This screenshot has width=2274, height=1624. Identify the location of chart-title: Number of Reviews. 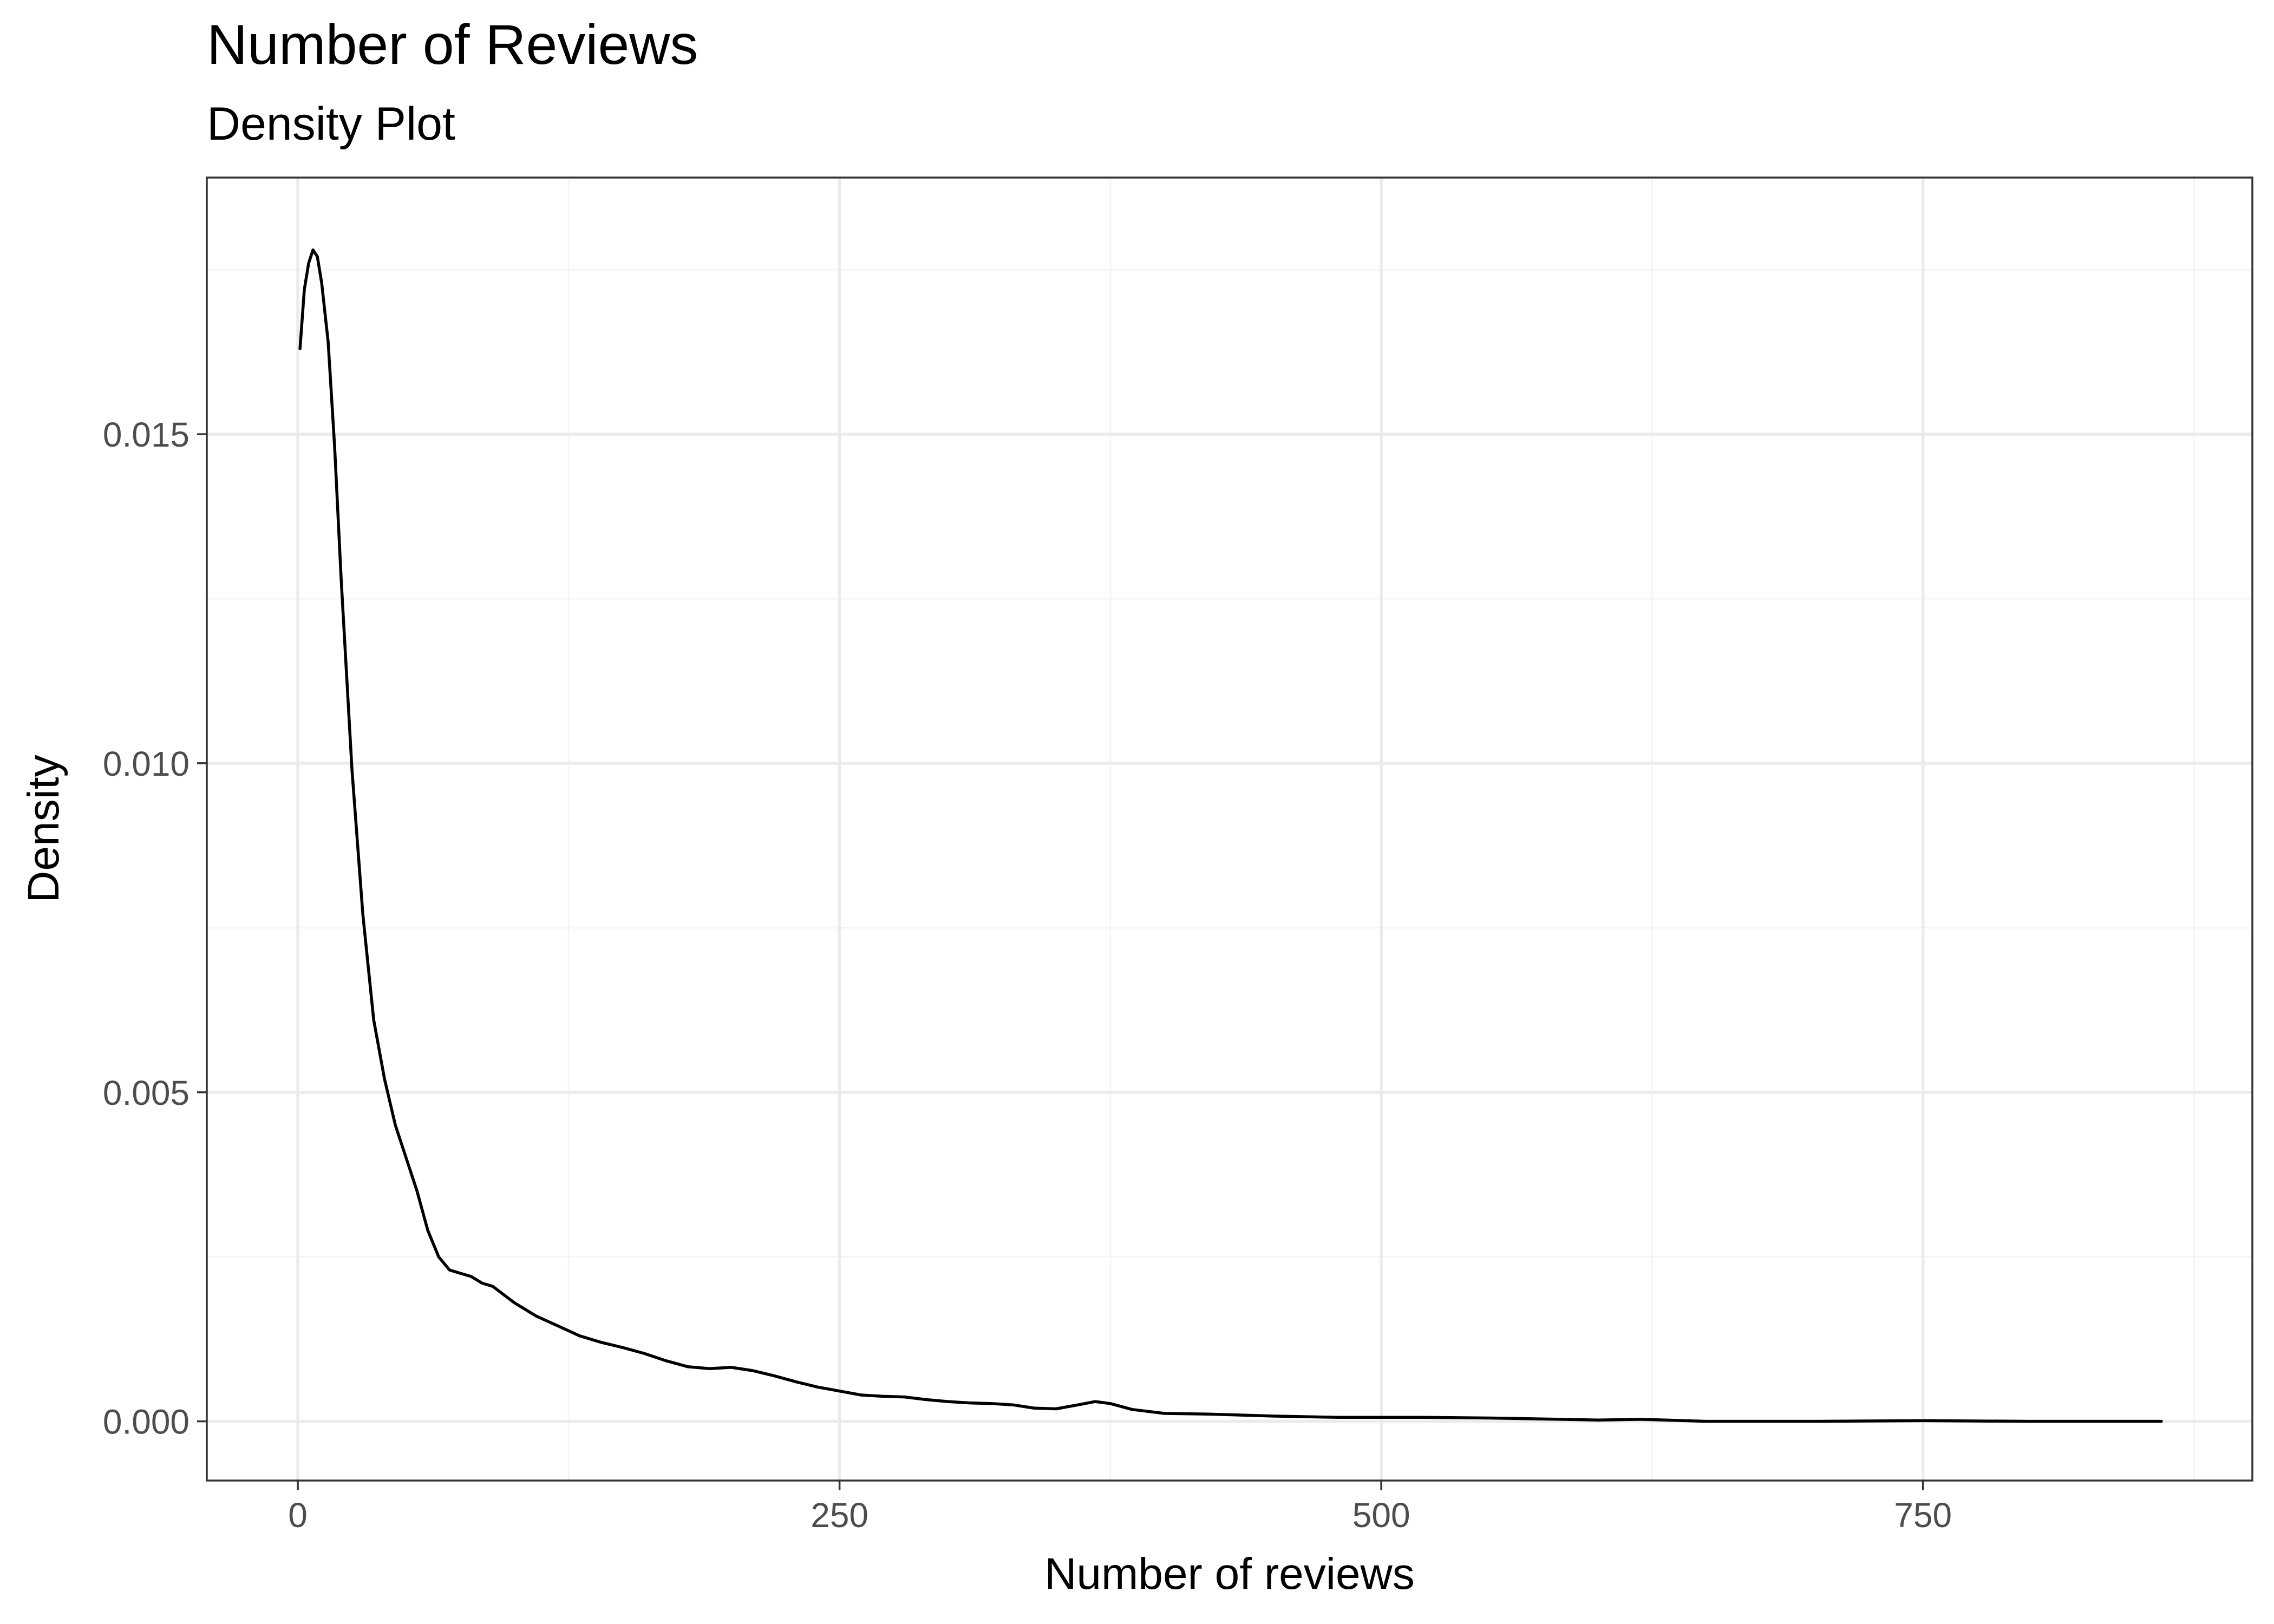
(453, 45).